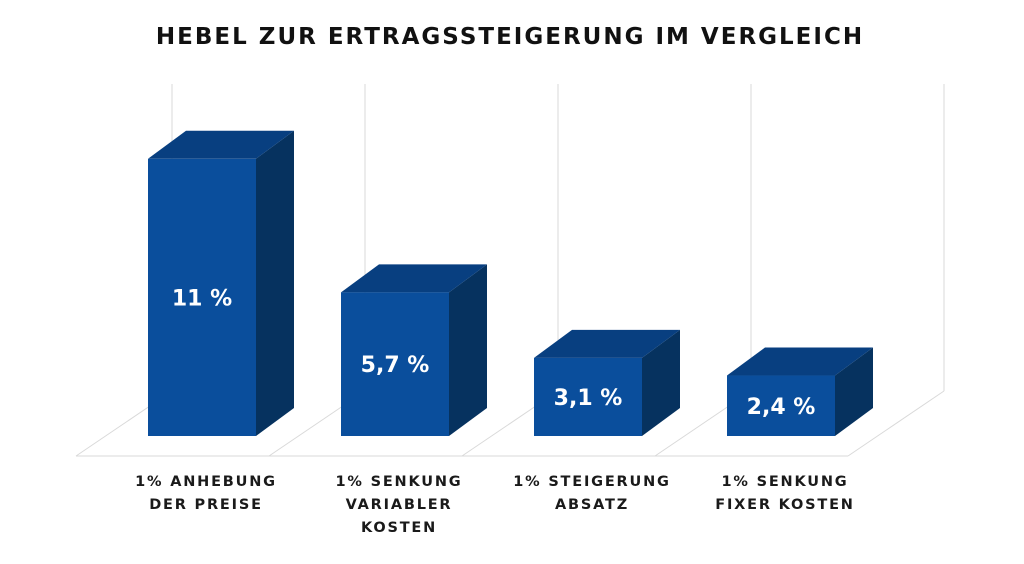  What do you see at coordinates (206, 482) in the screenshot?
I see `category-label: 1% ANHEBUNG` at bounding box center [206, 482].